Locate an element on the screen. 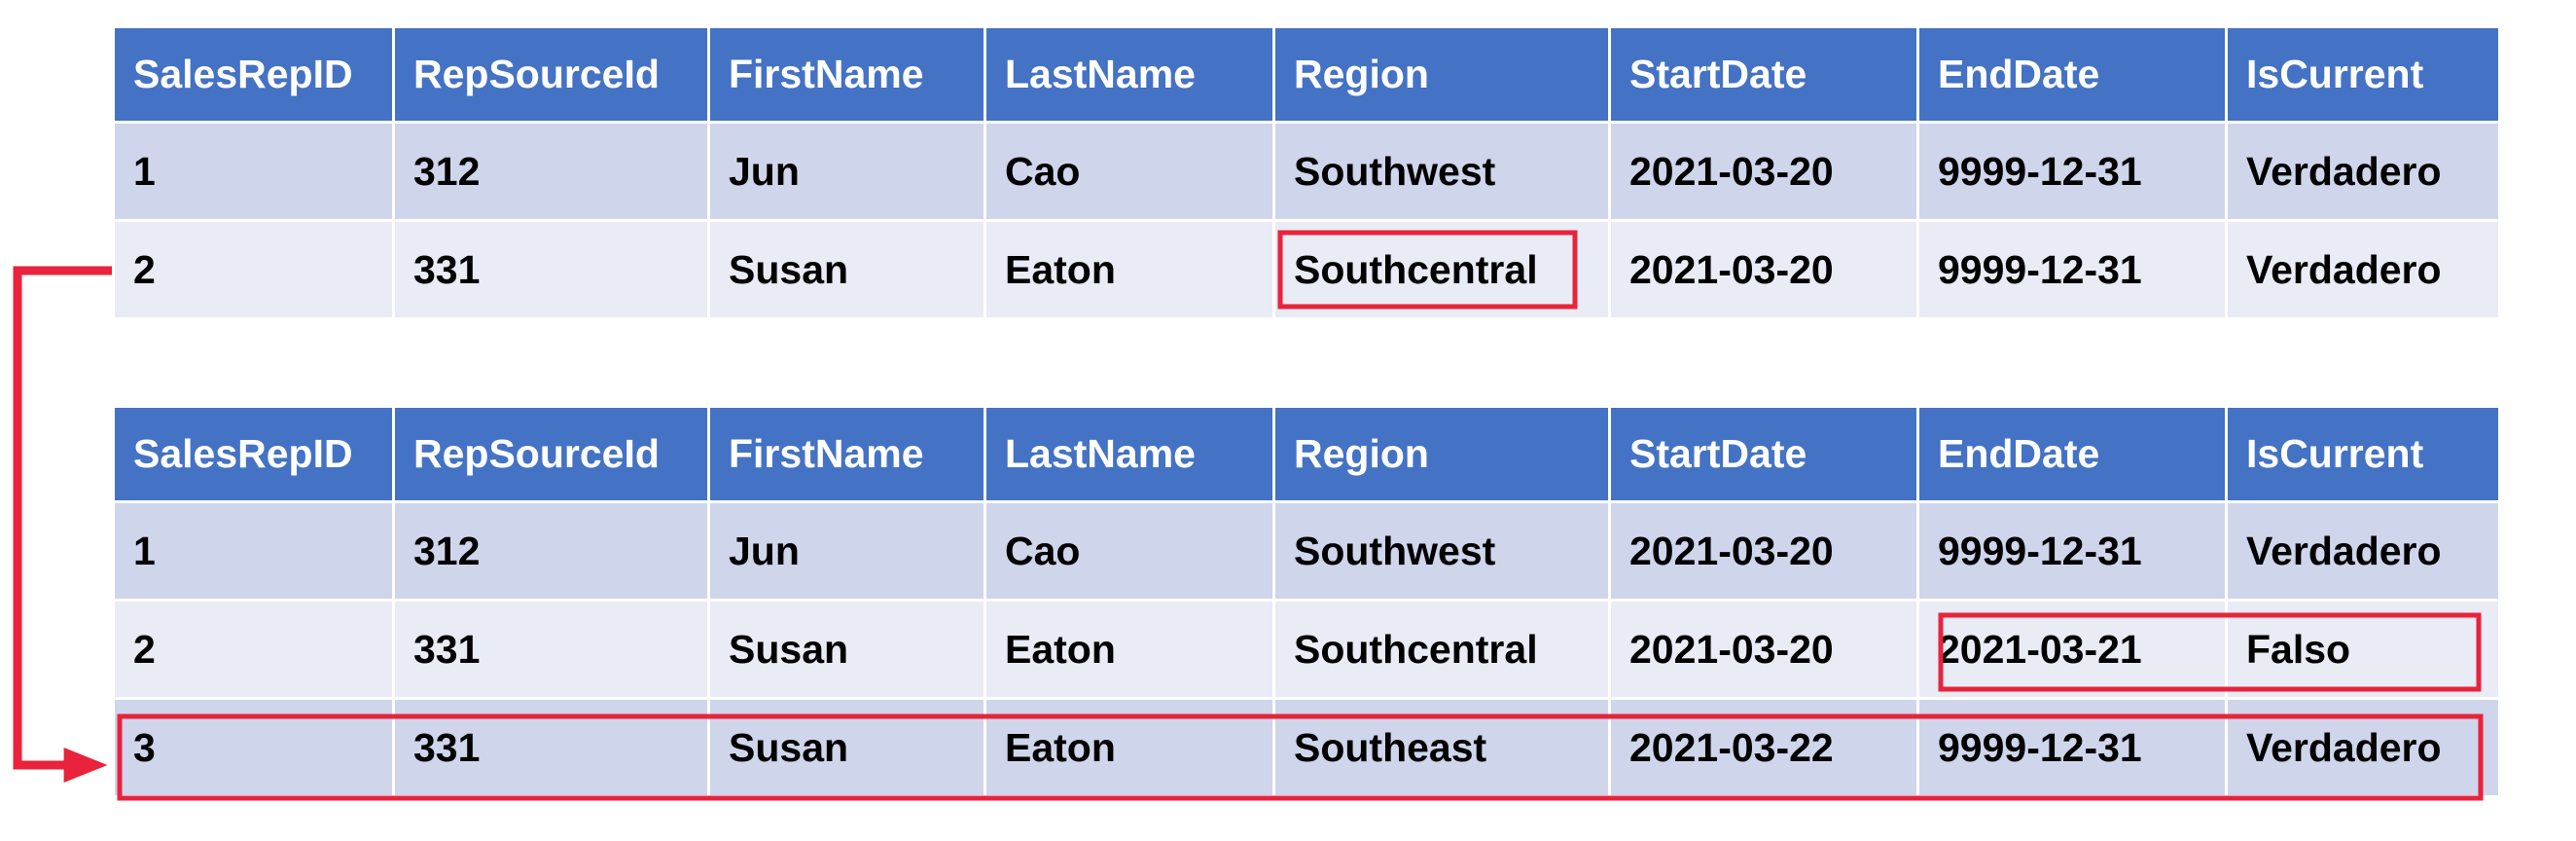  cell-salesrepid: 3 is located at coordinates (253, 747).